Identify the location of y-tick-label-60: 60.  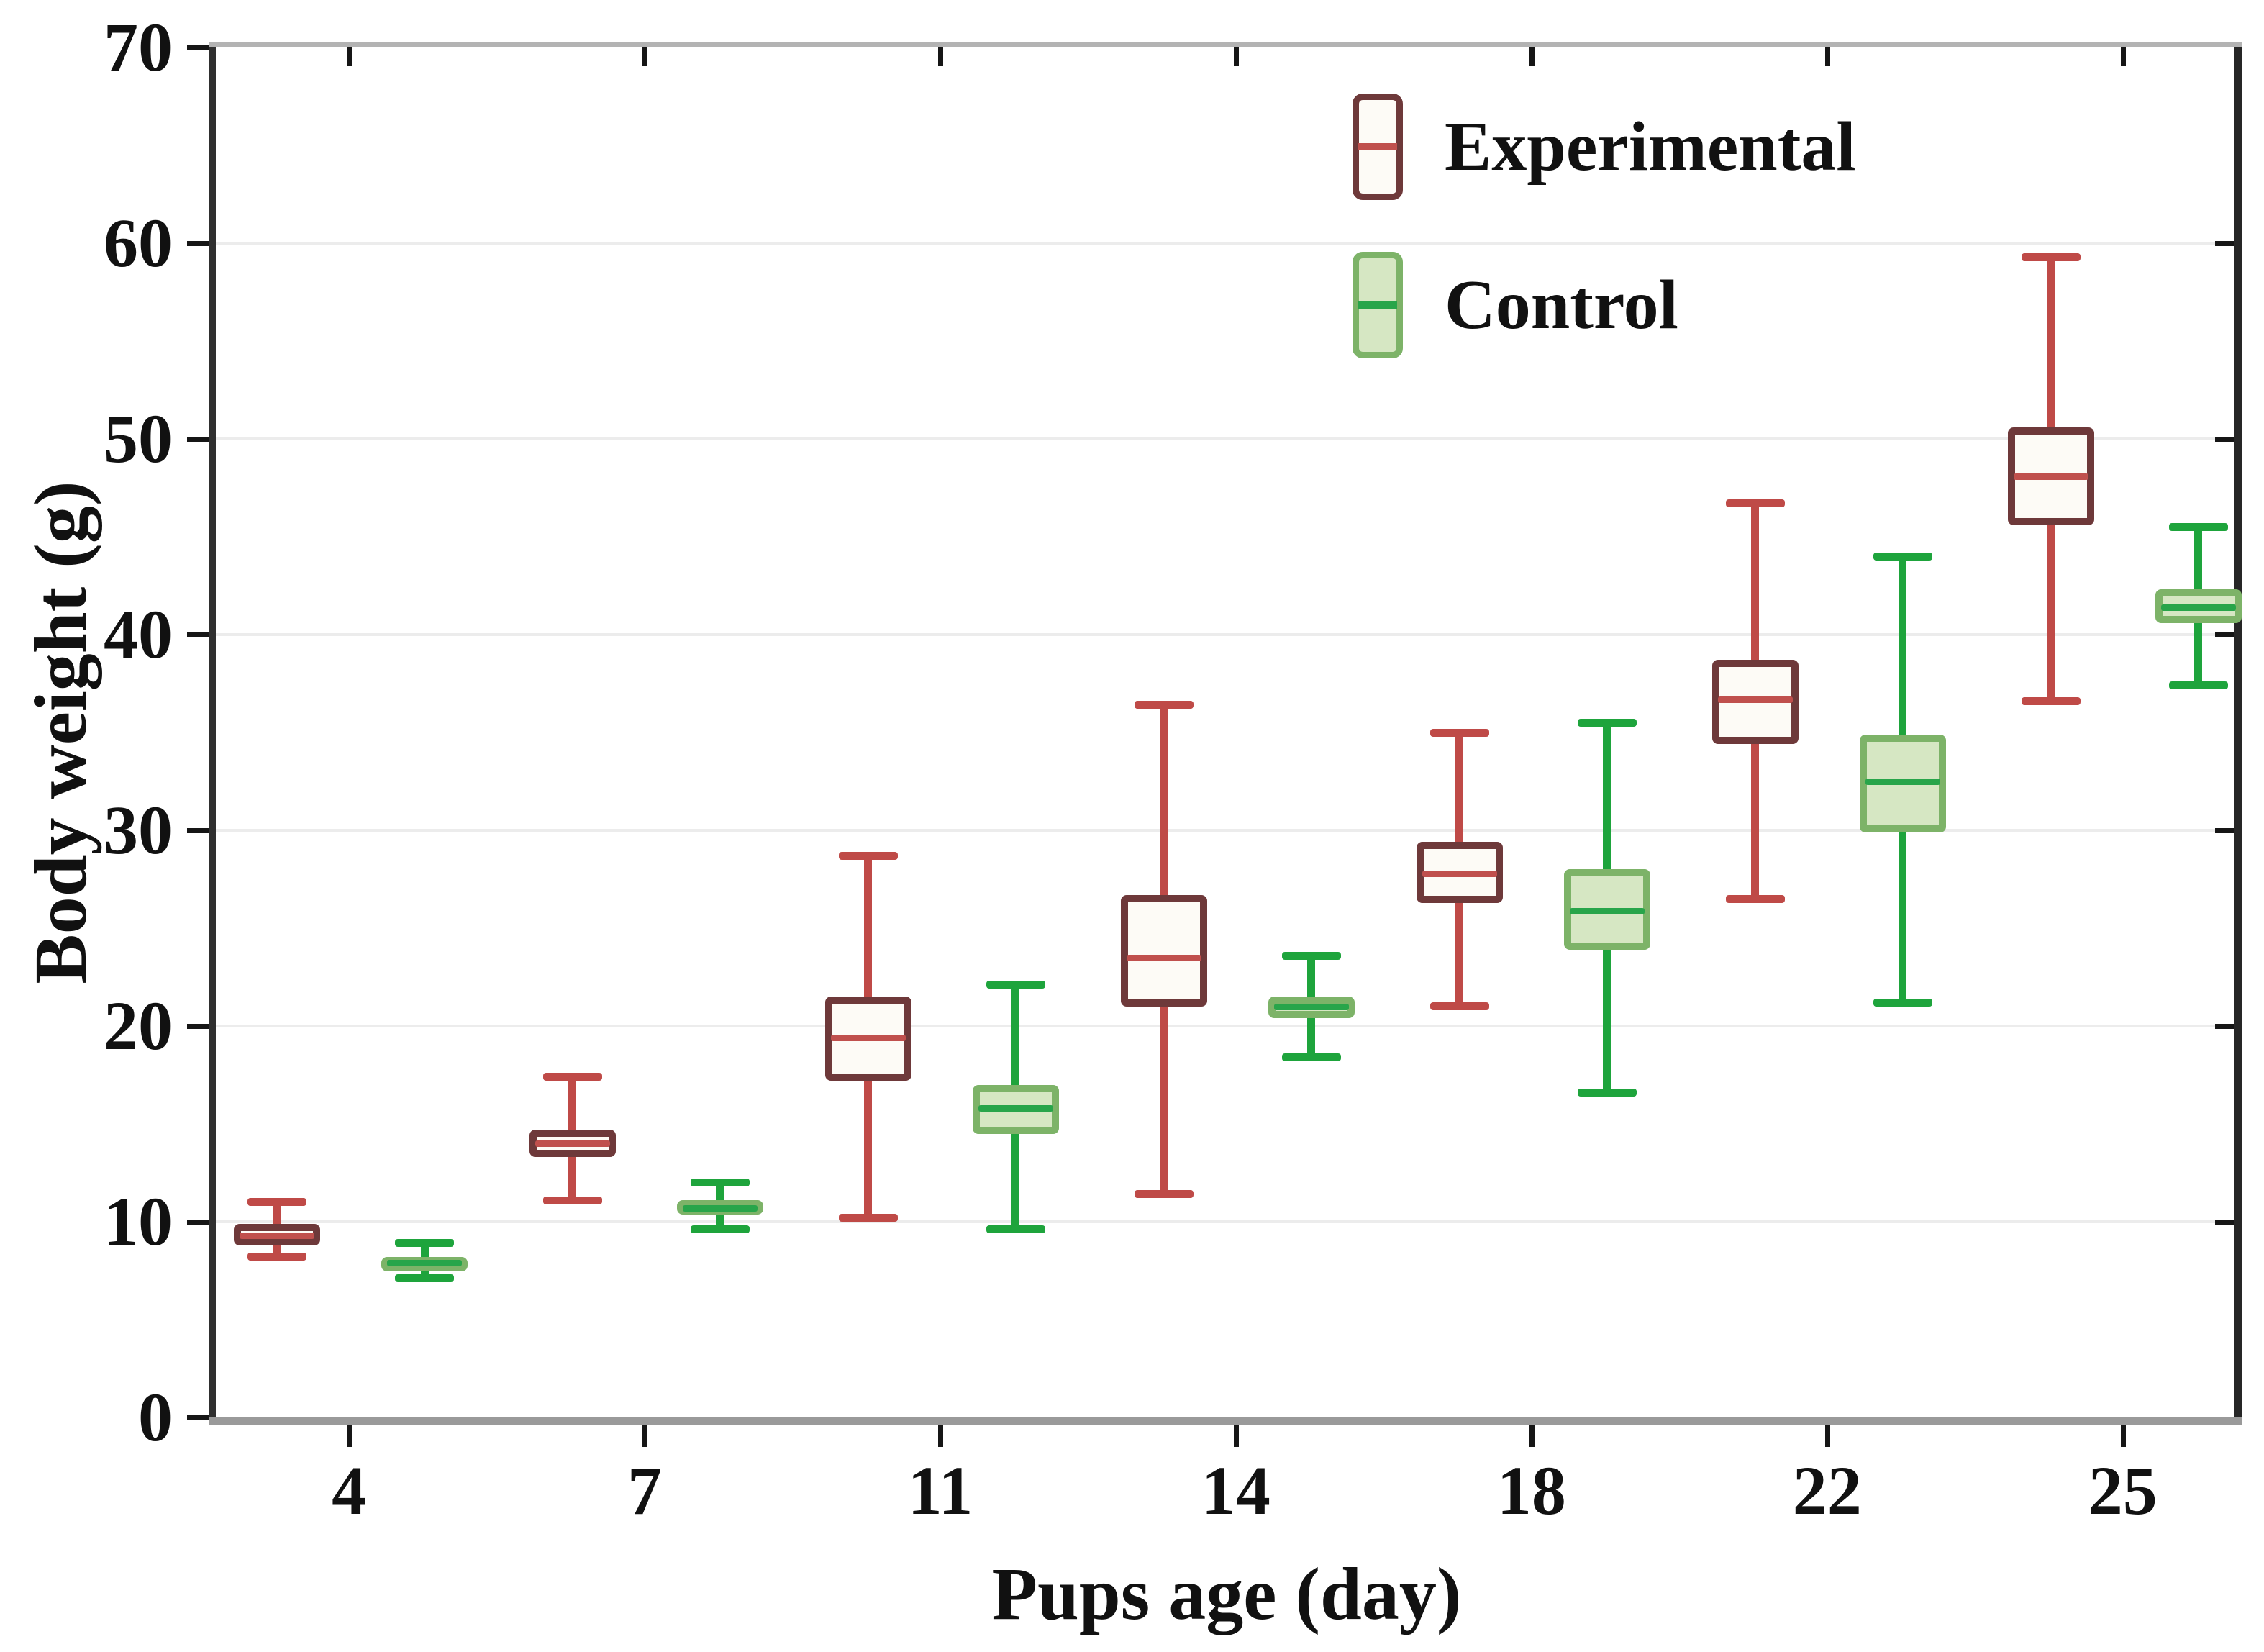
(139, 243).